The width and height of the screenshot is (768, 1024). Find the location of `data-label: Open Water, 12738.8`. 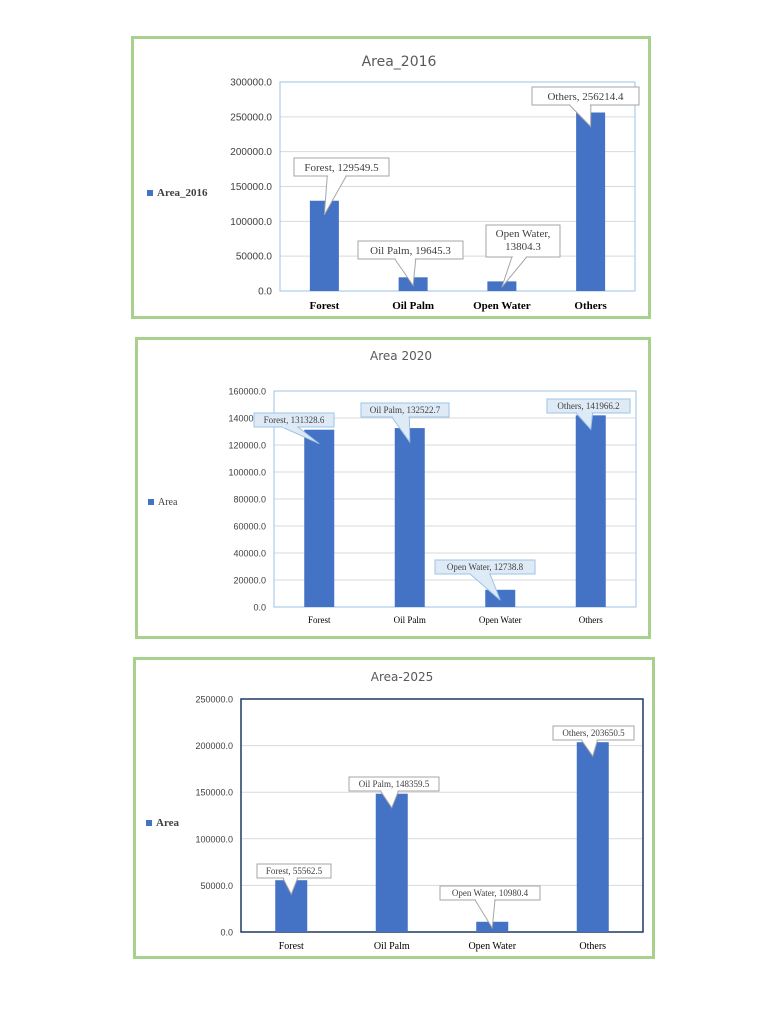

data-label: Open Water, 12738.8 is located at coordinates (485, 567).